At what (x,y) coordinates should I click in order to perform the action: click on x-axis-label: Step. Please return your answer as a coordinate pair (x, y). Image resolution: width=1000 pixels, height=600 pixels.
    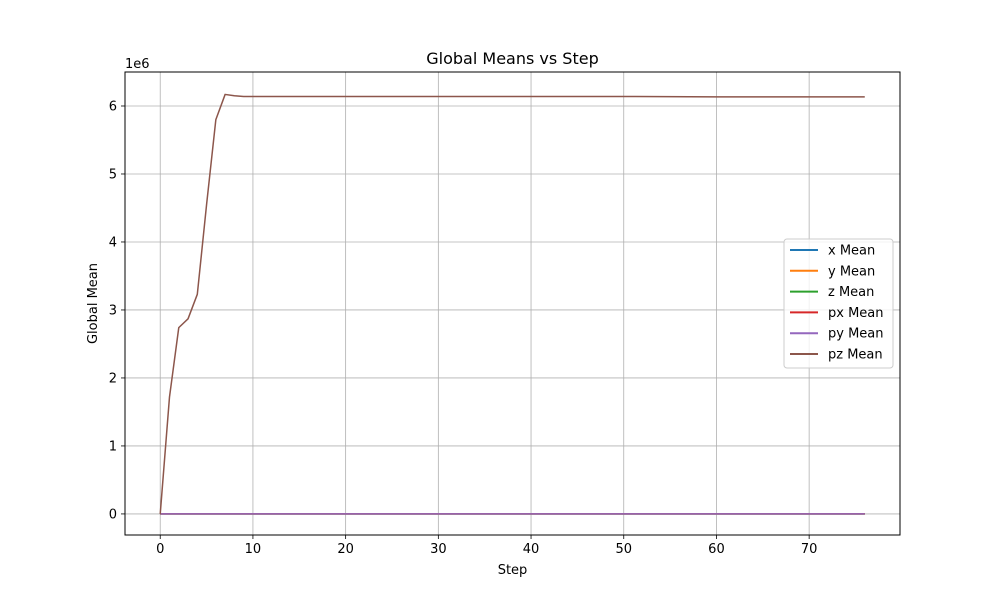
    Looking at the image, I should click on (513, 570).